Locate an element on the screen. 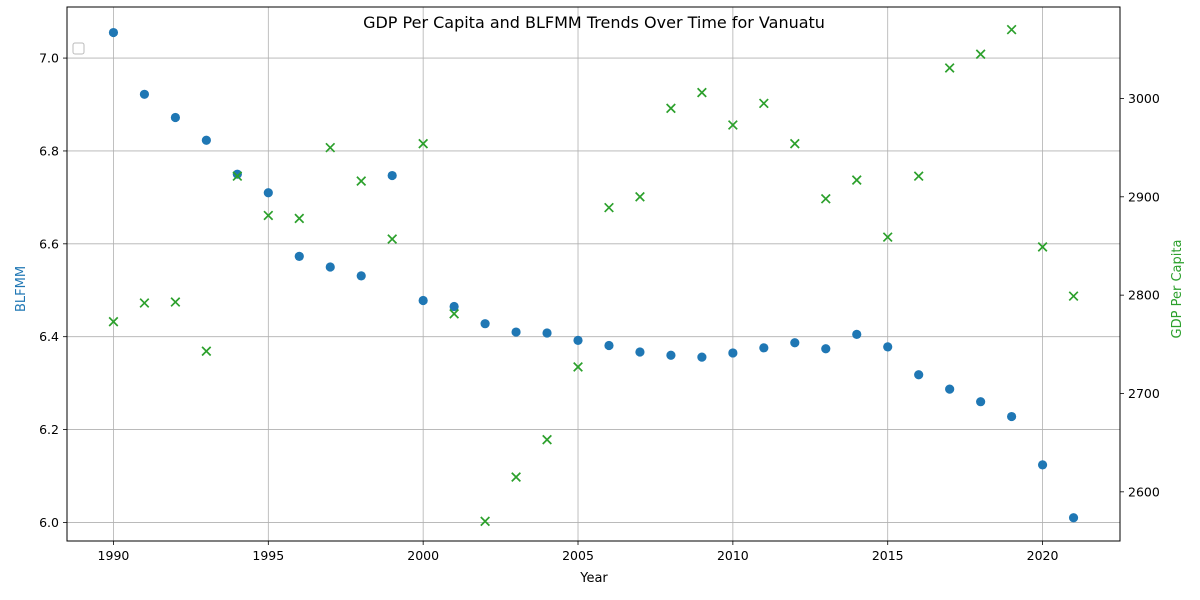 Image resolution: width=1200 pixels, height=600 pixels. right-axis-ticks: 2600 2700 2800 2900 3000 is located at coordinates (1140, 295).